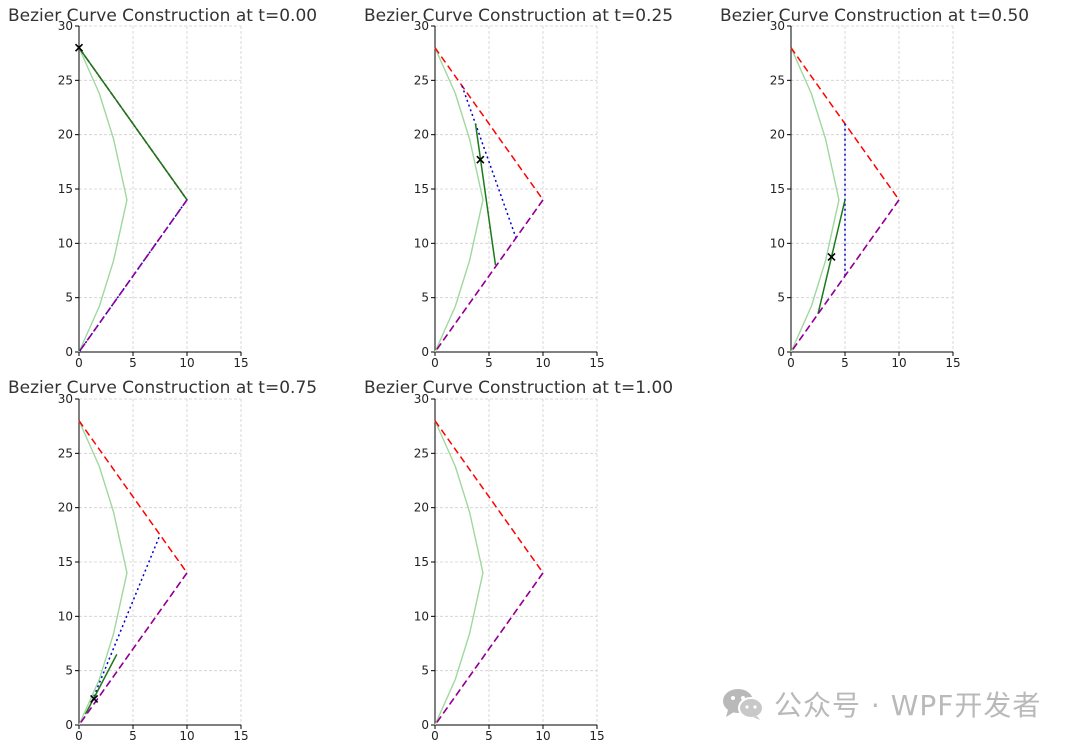 The width and height of the screenshot is (1080, 748). What do you see at coordinates (518, 16) in the screenshot?
I see `chart-title: Bezier Curve Construction at t=0.25` at bounding box center [518, 16].